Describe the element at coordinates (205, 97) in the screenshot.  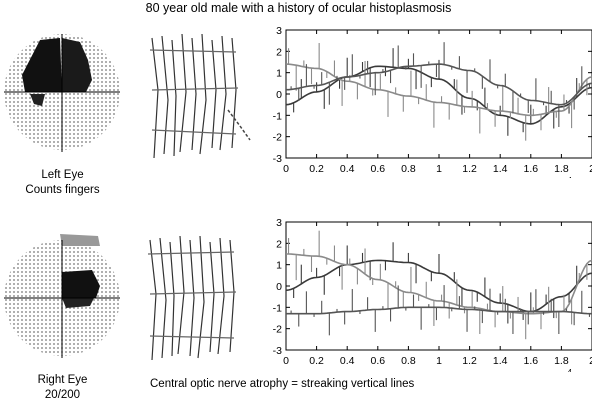
I see `optic-trace-left-eye` at that location.